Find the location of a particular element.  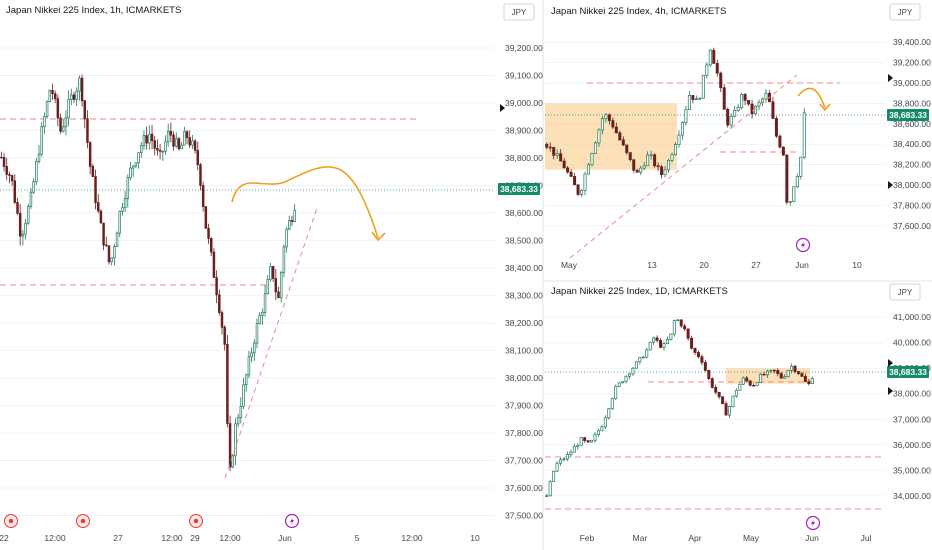

y-tick-label: 37,600.00 is located at coordinates (912, 226).